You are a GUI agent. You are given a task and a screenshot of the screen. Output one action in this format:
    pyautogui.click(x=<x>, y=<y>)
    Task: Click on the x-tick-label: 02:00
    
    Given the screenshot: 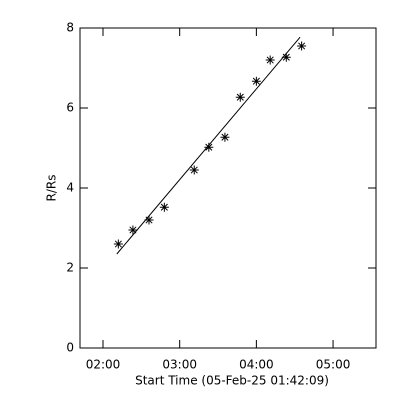 What is the action you would take?
    pyautogui.click(x=103, y=365)
    